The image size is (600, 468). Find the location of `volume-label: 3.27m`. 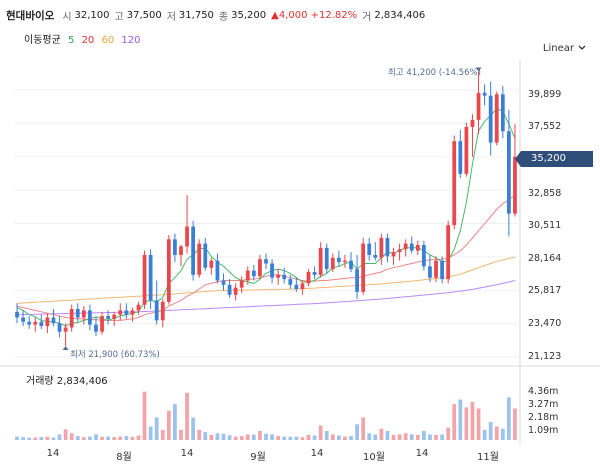

volume-label: 3.27m is located at coordinates (543, 404).